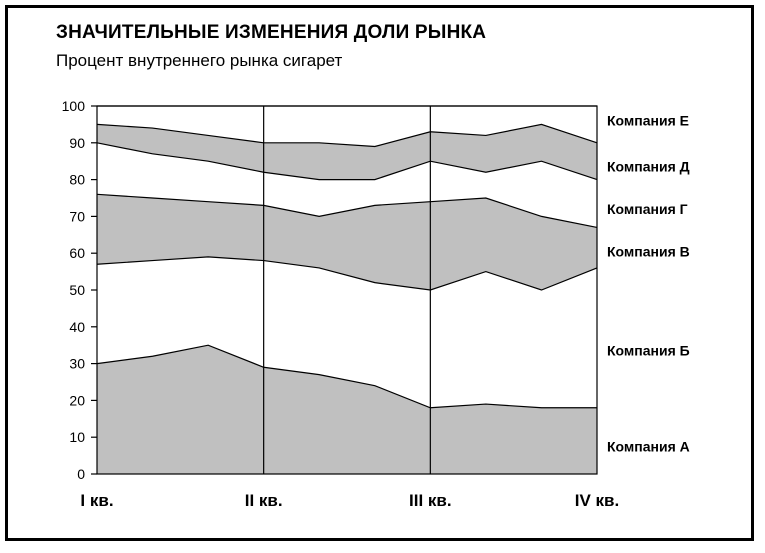  I want to click on y-tick-label-50: 50, so click(77, 290).